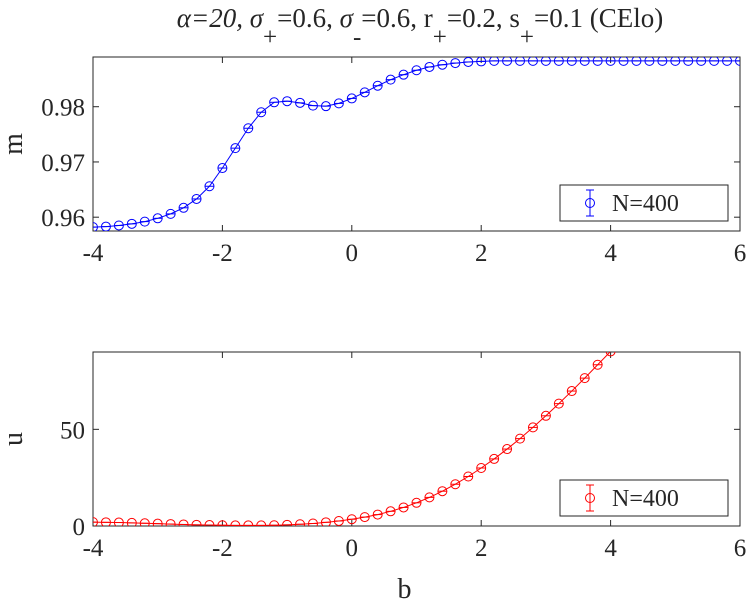 The width and height of the screenshot is (747, 608). I want to click on top-ytick-label: 0.98, so click(63, 108).